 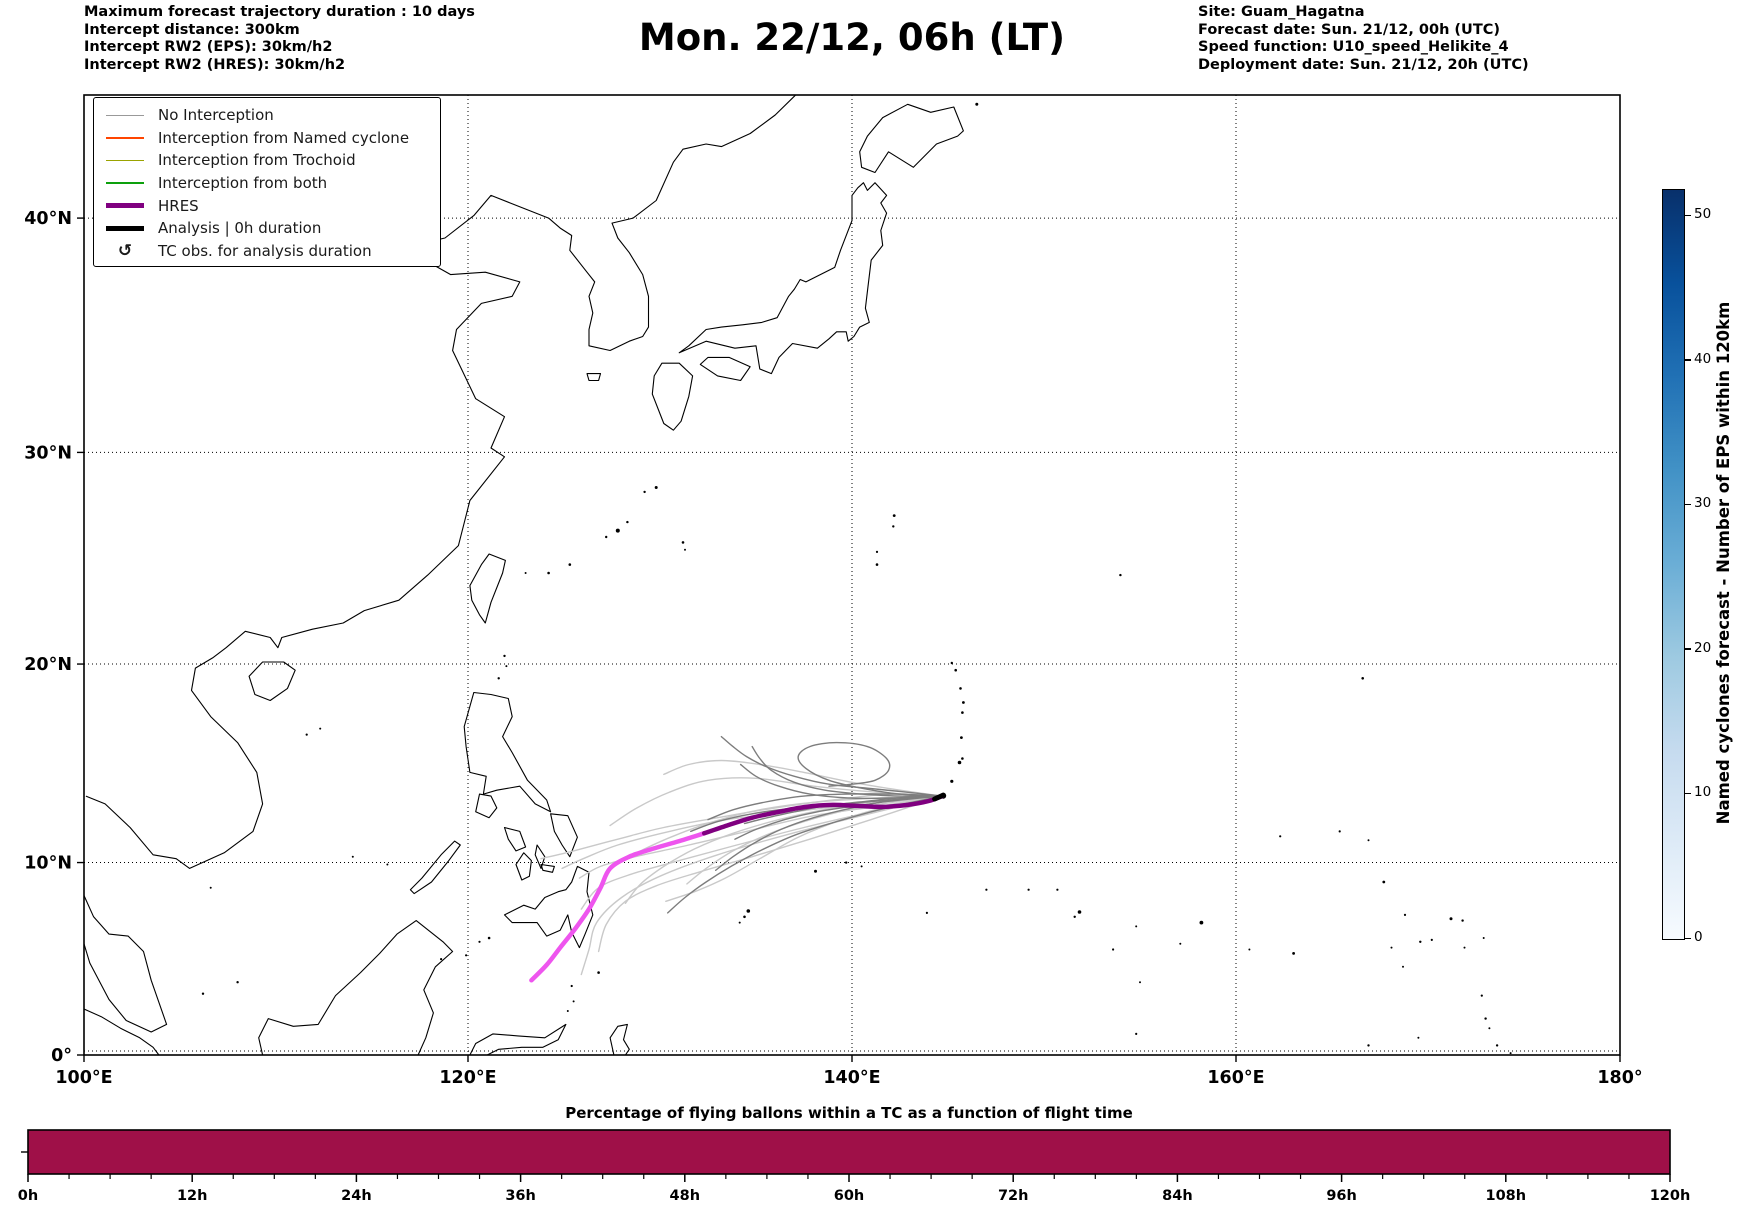 What do you see at coordinates (48, 453) in the screenshot?
I see `y-axis-tick-label: 30°N` at bounding box center [48, 453].